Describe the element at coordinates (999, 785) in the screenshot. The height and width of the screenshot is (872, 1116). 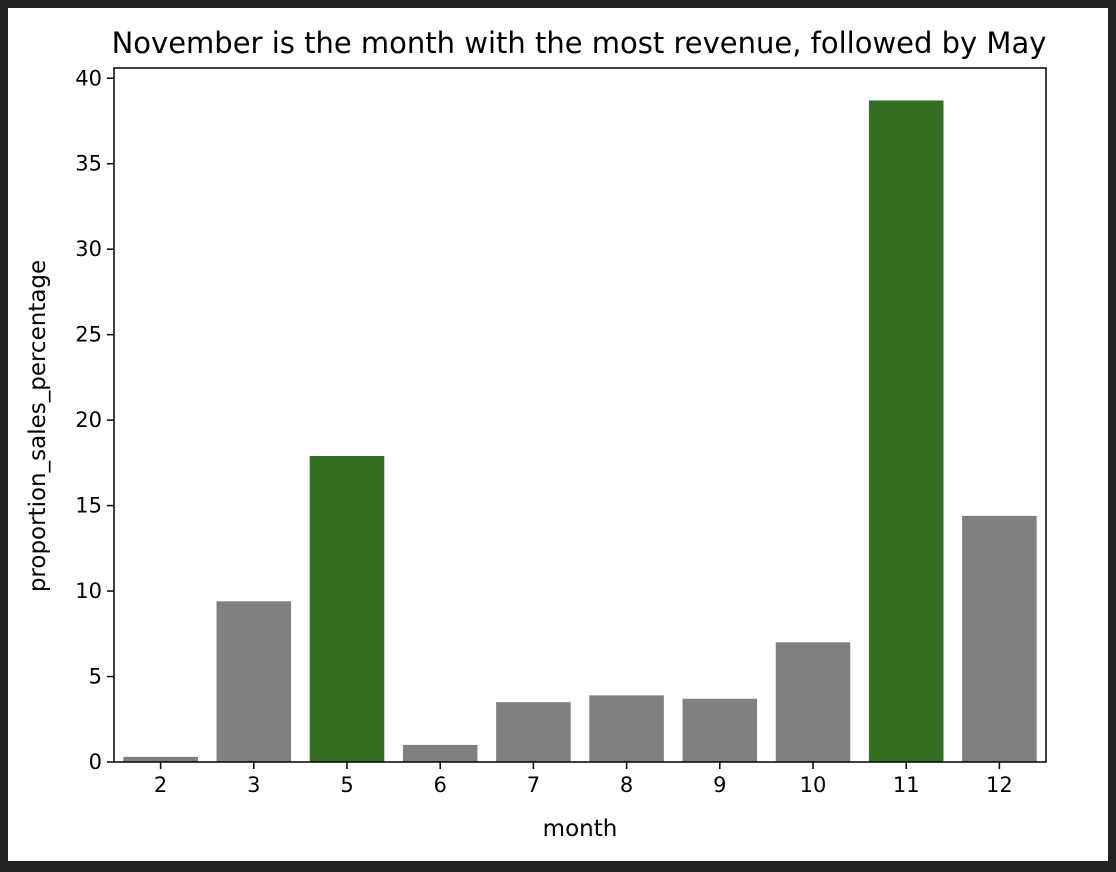
I see `x-tick-label-12: 12` at that location.